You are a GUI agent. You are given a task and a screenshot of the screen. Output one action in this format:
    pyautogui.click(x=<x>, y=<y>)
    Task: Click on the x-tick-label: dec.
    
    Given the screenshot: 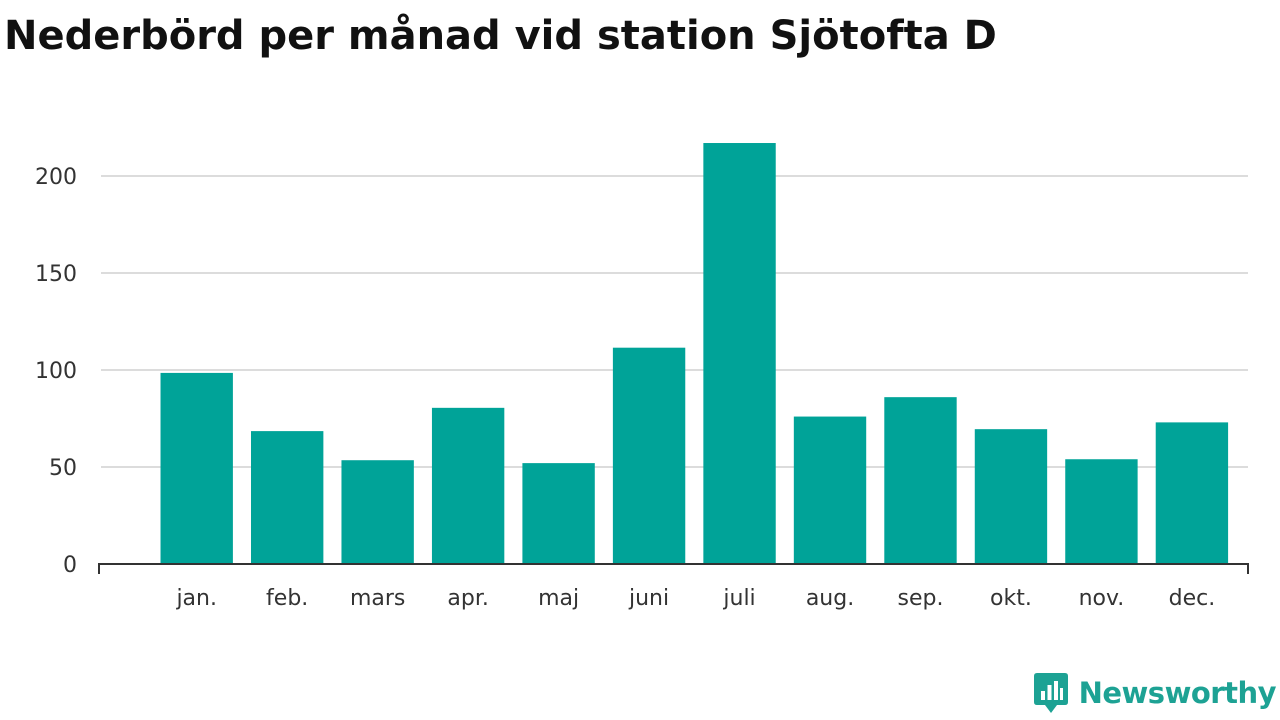 What is the action you would take?
    pyautogui.click(x=1192, y=598)
    